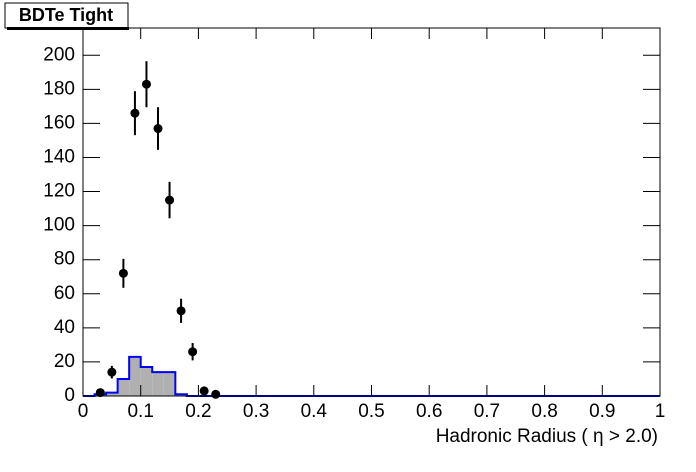  Describe the element at coordinates (429, 411) in the screenshot. I see `x-tick-label: 0.6` at that location.